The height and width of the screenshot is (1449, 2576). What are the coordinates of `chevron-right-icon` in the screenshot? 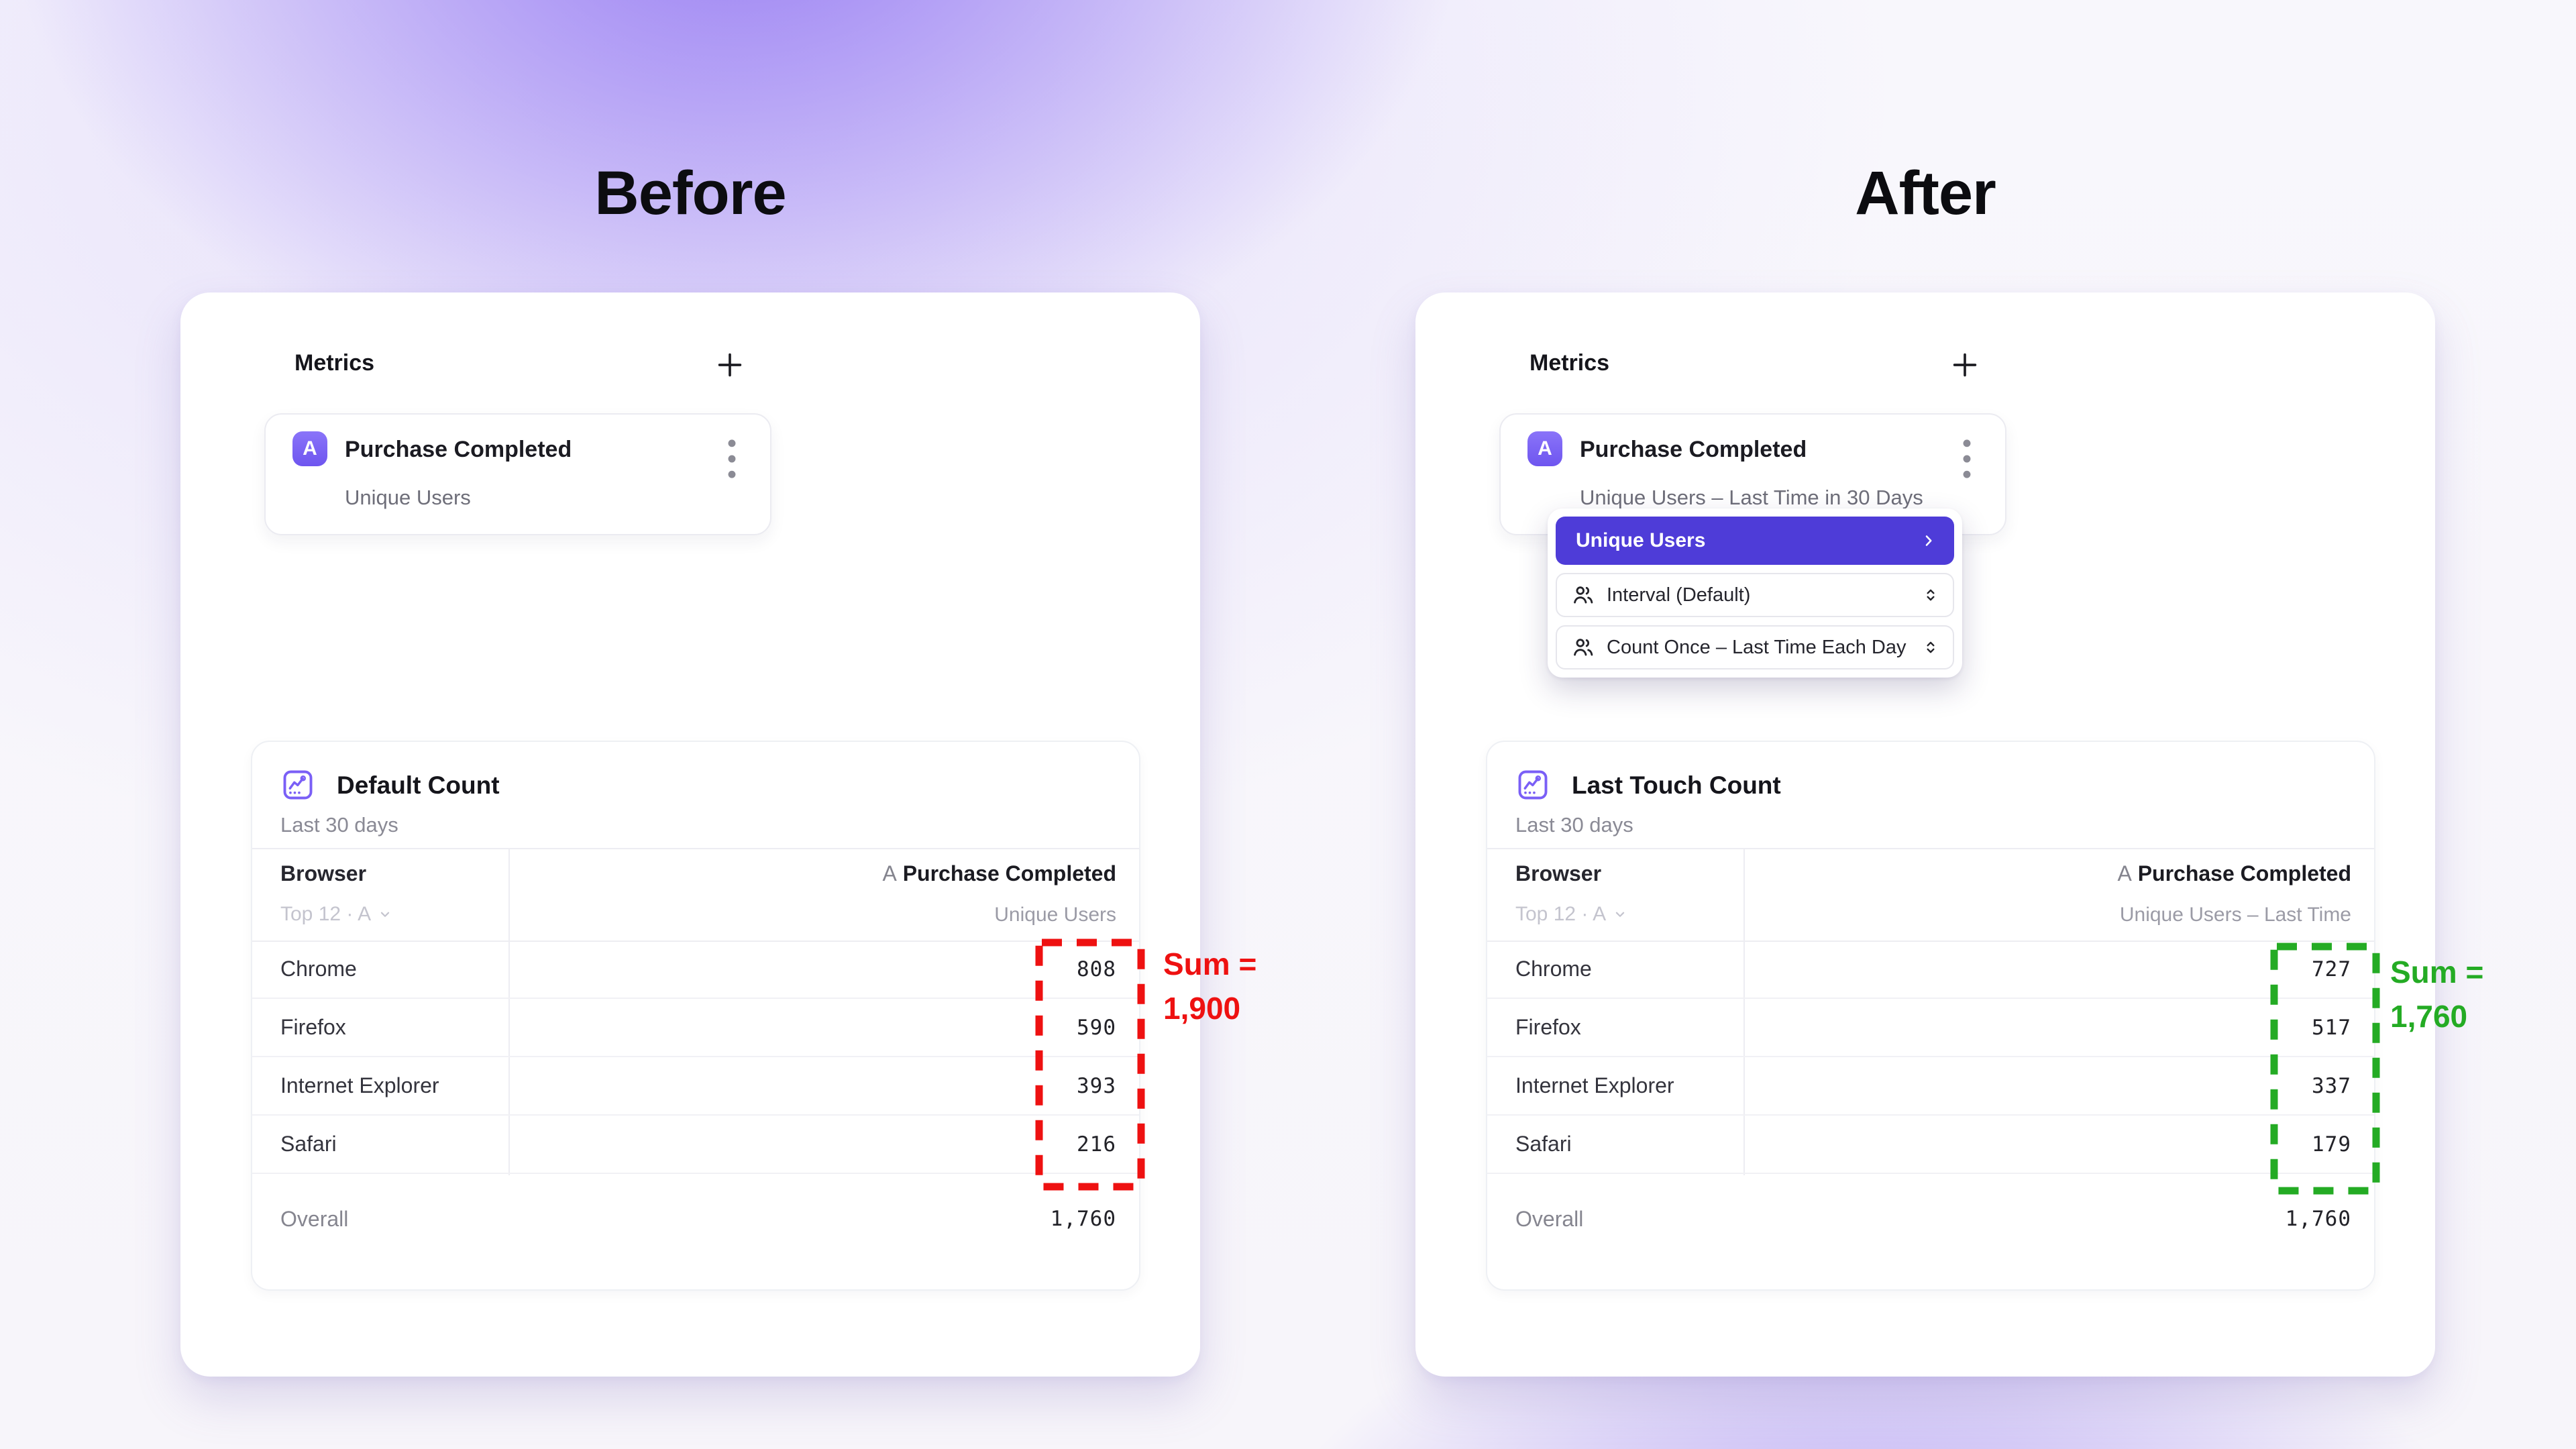 It's located at (1928, 540).